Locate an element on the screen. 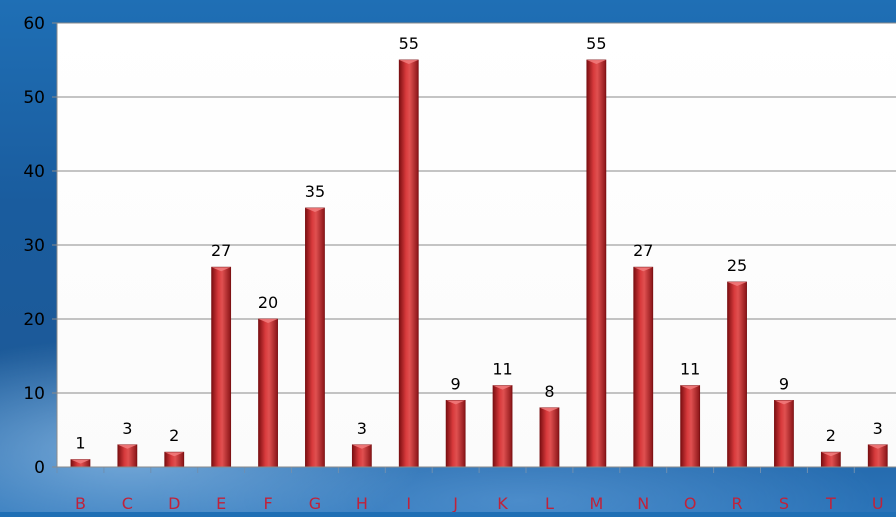 This screenshot has height=517, width=896. x-tick-label-J: J is located at coordinates (455, 503).